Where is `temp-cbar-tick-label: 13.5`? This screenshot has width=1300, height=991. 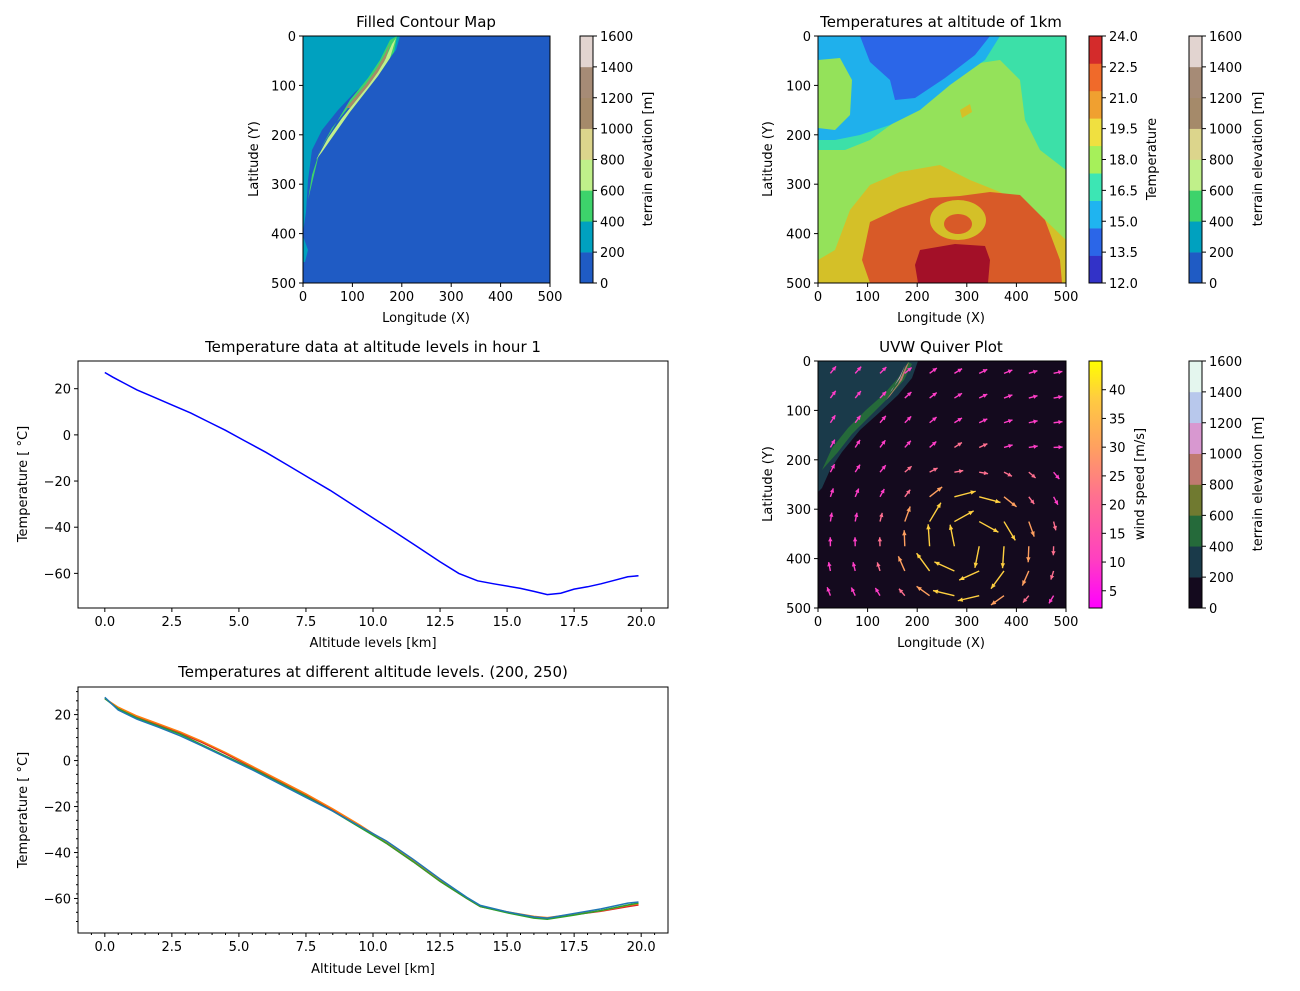
temp-cbar-tick-label: 13.5 is located at coordinates (1123, 253).